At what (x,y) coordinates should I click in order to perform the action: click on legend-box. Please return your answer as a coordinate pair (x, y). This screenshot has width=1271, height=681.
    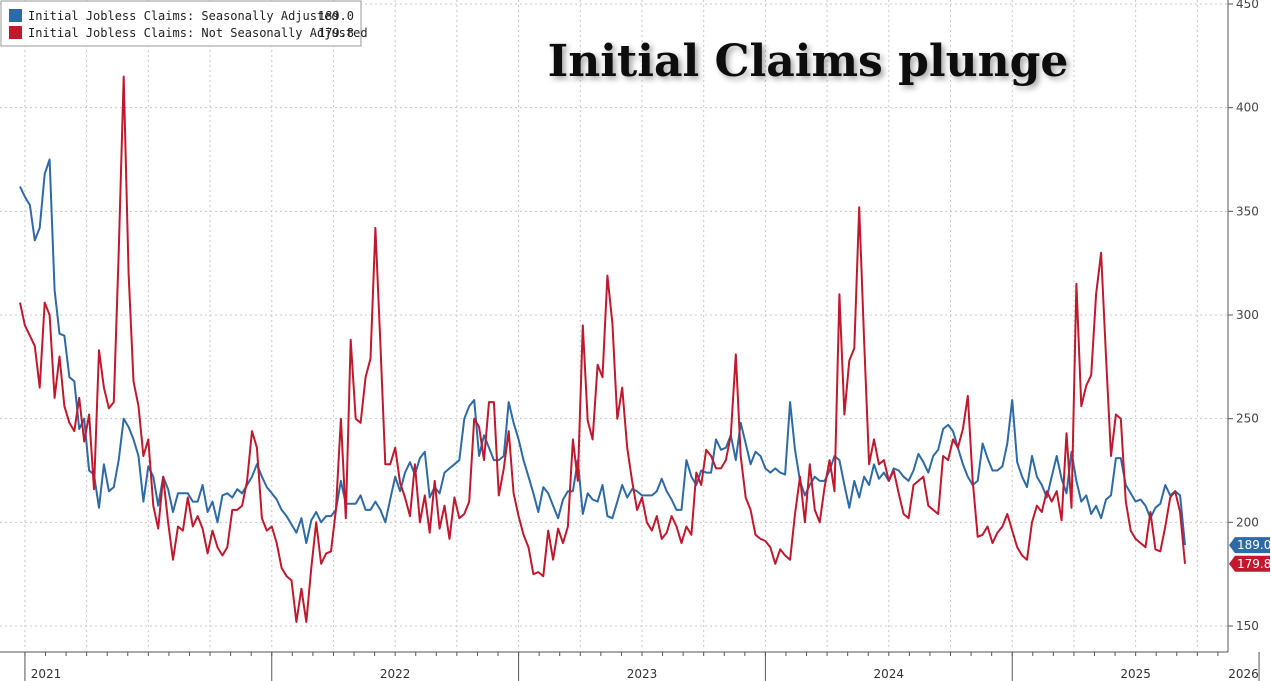
    Looking at the image, I should click on (181, 23).